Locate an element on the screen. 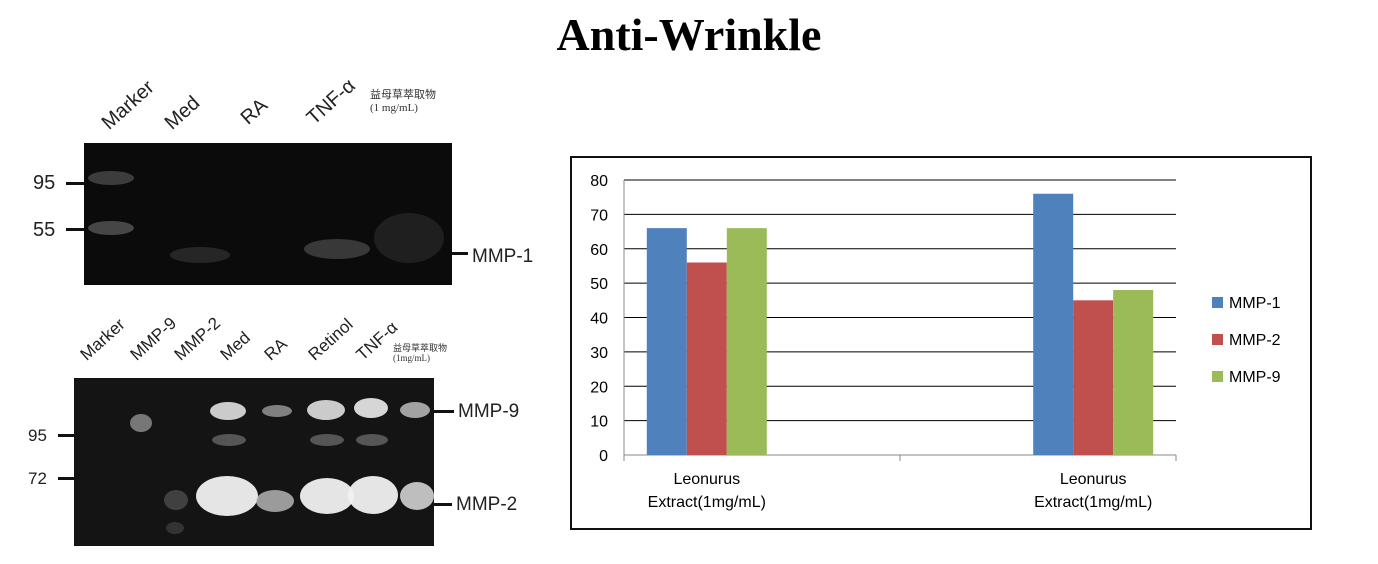  med-band is located at coordinates (200, 255).